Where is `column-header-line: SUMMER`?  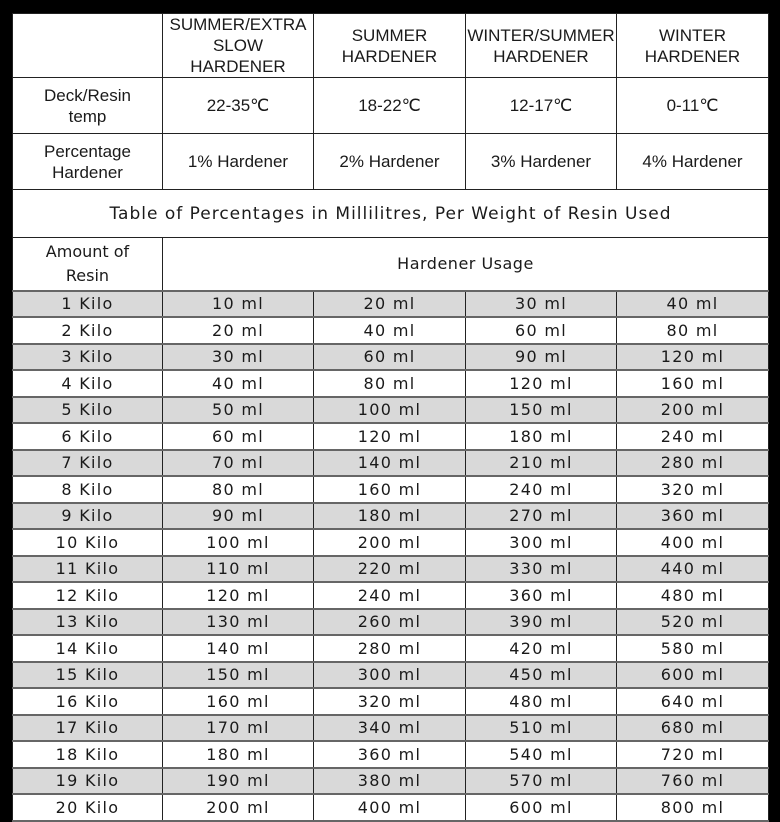
column-header-line: SUMMER is located at coordinates (389, 35).